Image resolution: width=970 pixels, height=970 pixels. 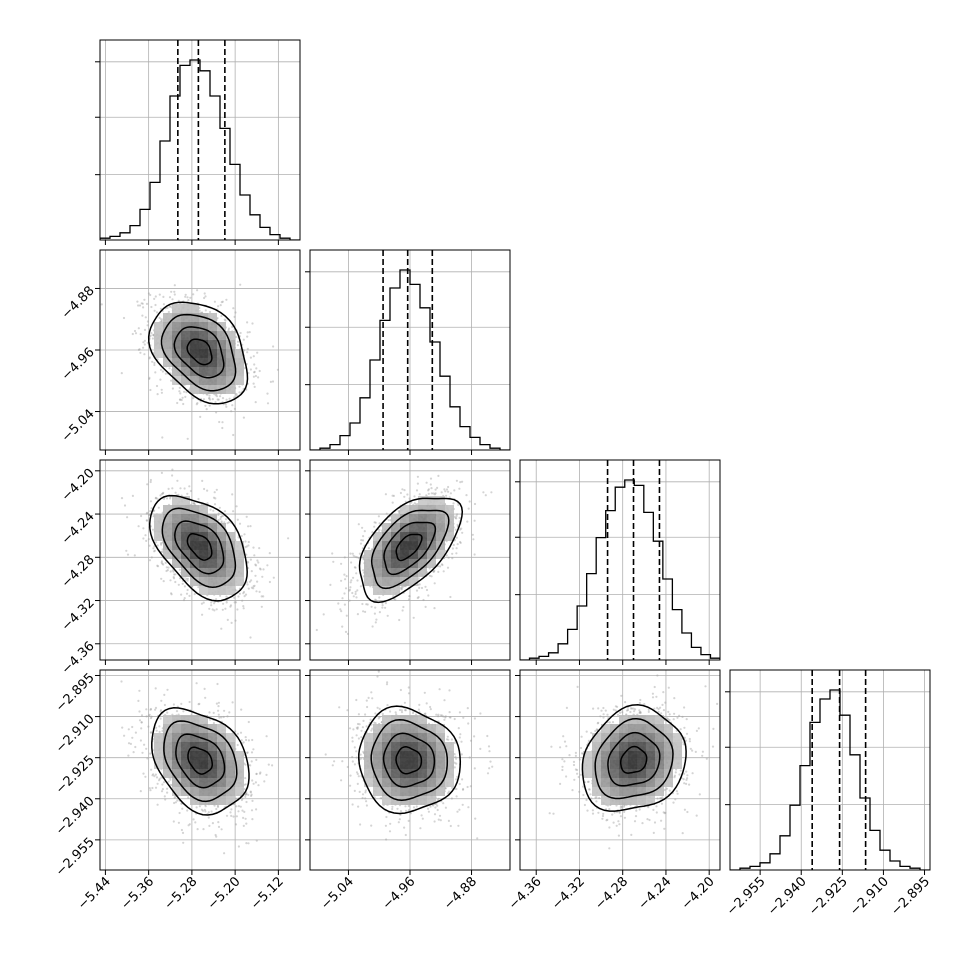 What do you see at coordinates (180, 352) in the screenshot?
I see `contour-panel: −5.04−4.96−4.88` at bounding box center [180, 352].